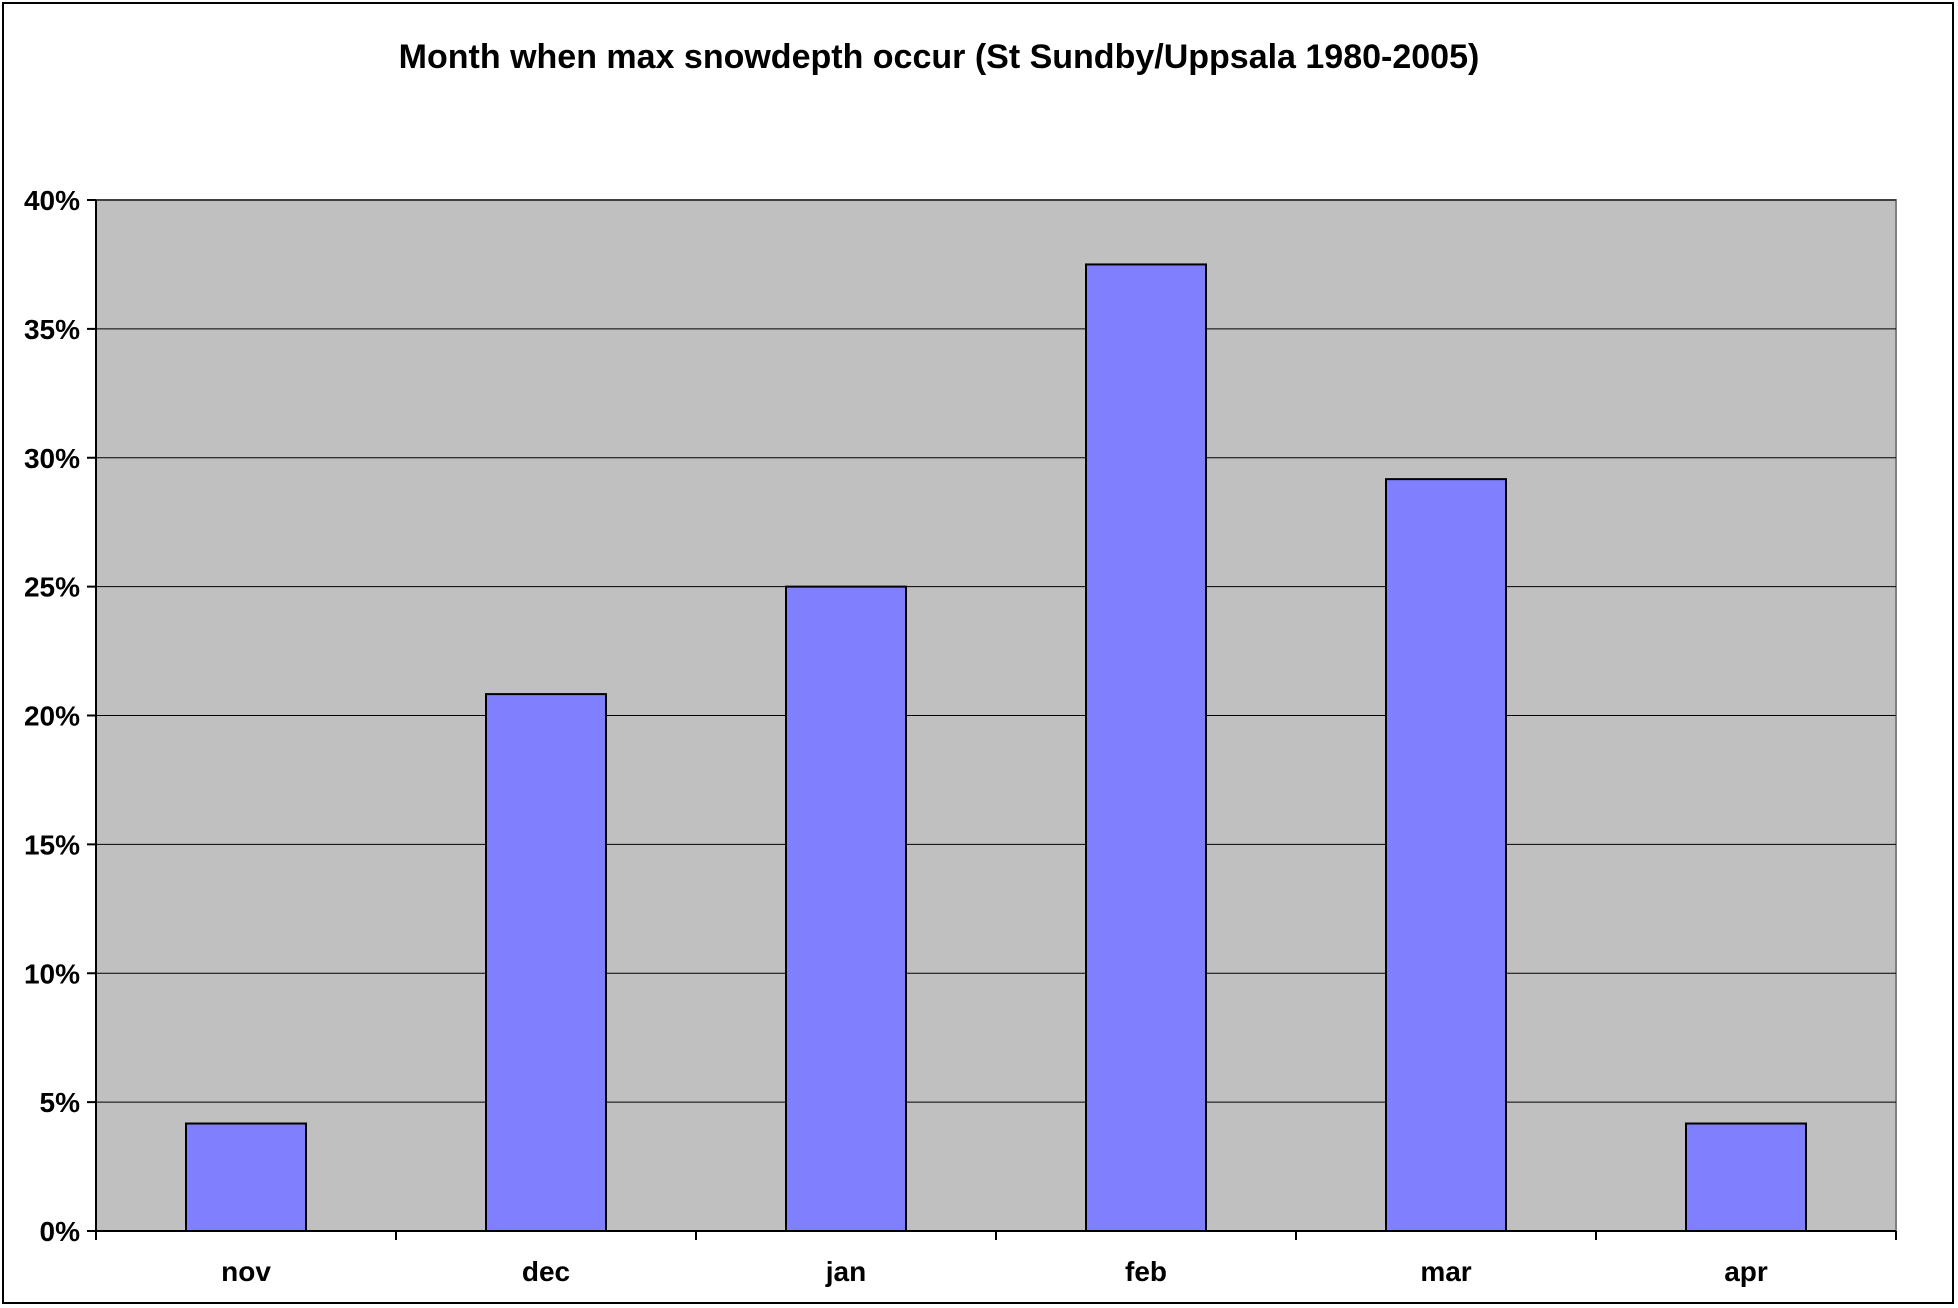 The height and width of the screenshot is (1308, 1958). What do you see at coordinates (246, 1271) in the screenshot?
I see `x-tick-label: nov` at bounding box center [246, 1271].